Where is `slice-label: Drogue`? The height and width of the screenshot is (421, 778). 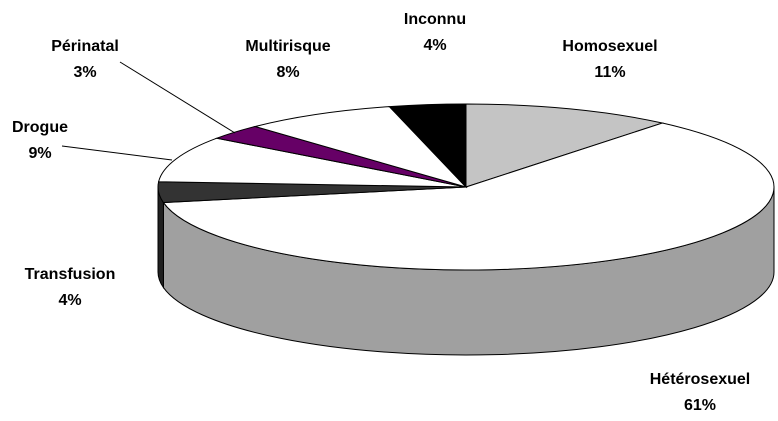
slice-label: Drogue is located at coordinates (40, 127).